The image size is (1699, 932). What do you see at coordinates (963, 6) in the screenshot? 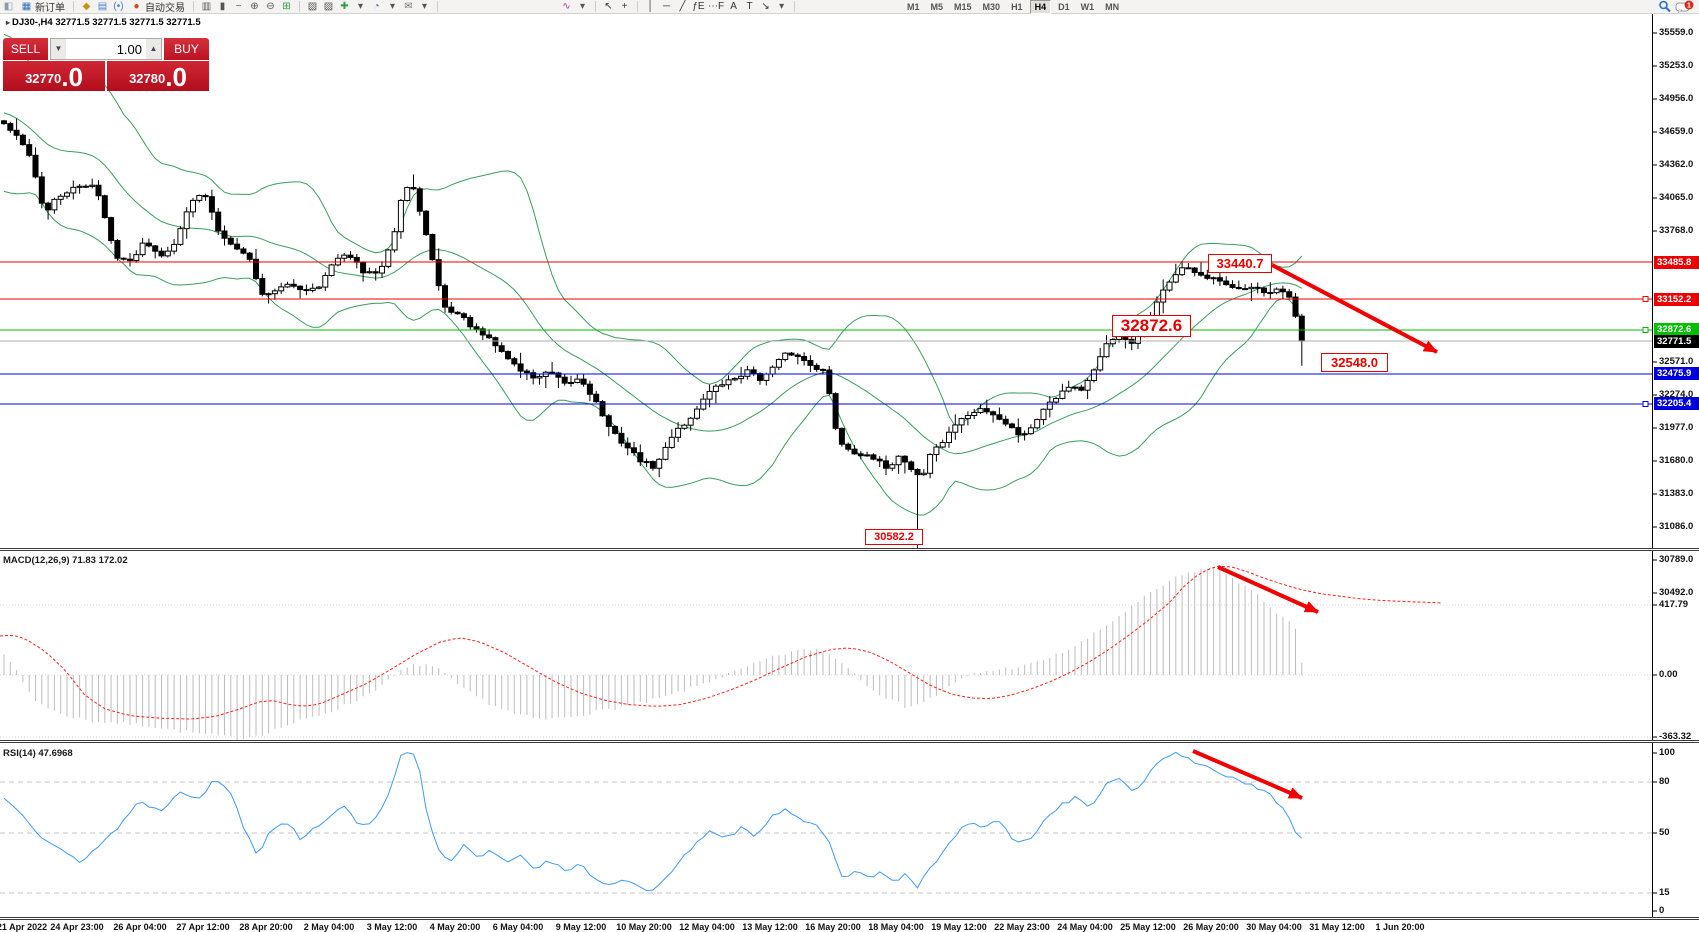
I see `timeframe-M15: M15` at bounding box center [963, 6].